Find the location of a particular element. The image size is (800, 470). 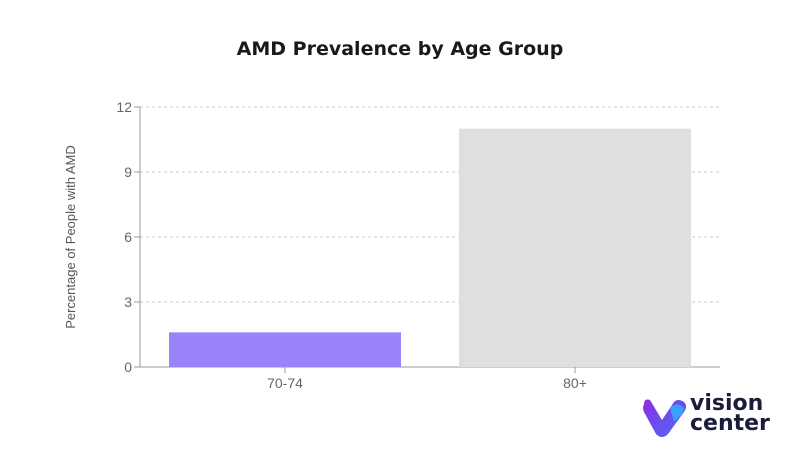

x-tick-label-70-74: 70-74 is located at coordinates (285, 383).